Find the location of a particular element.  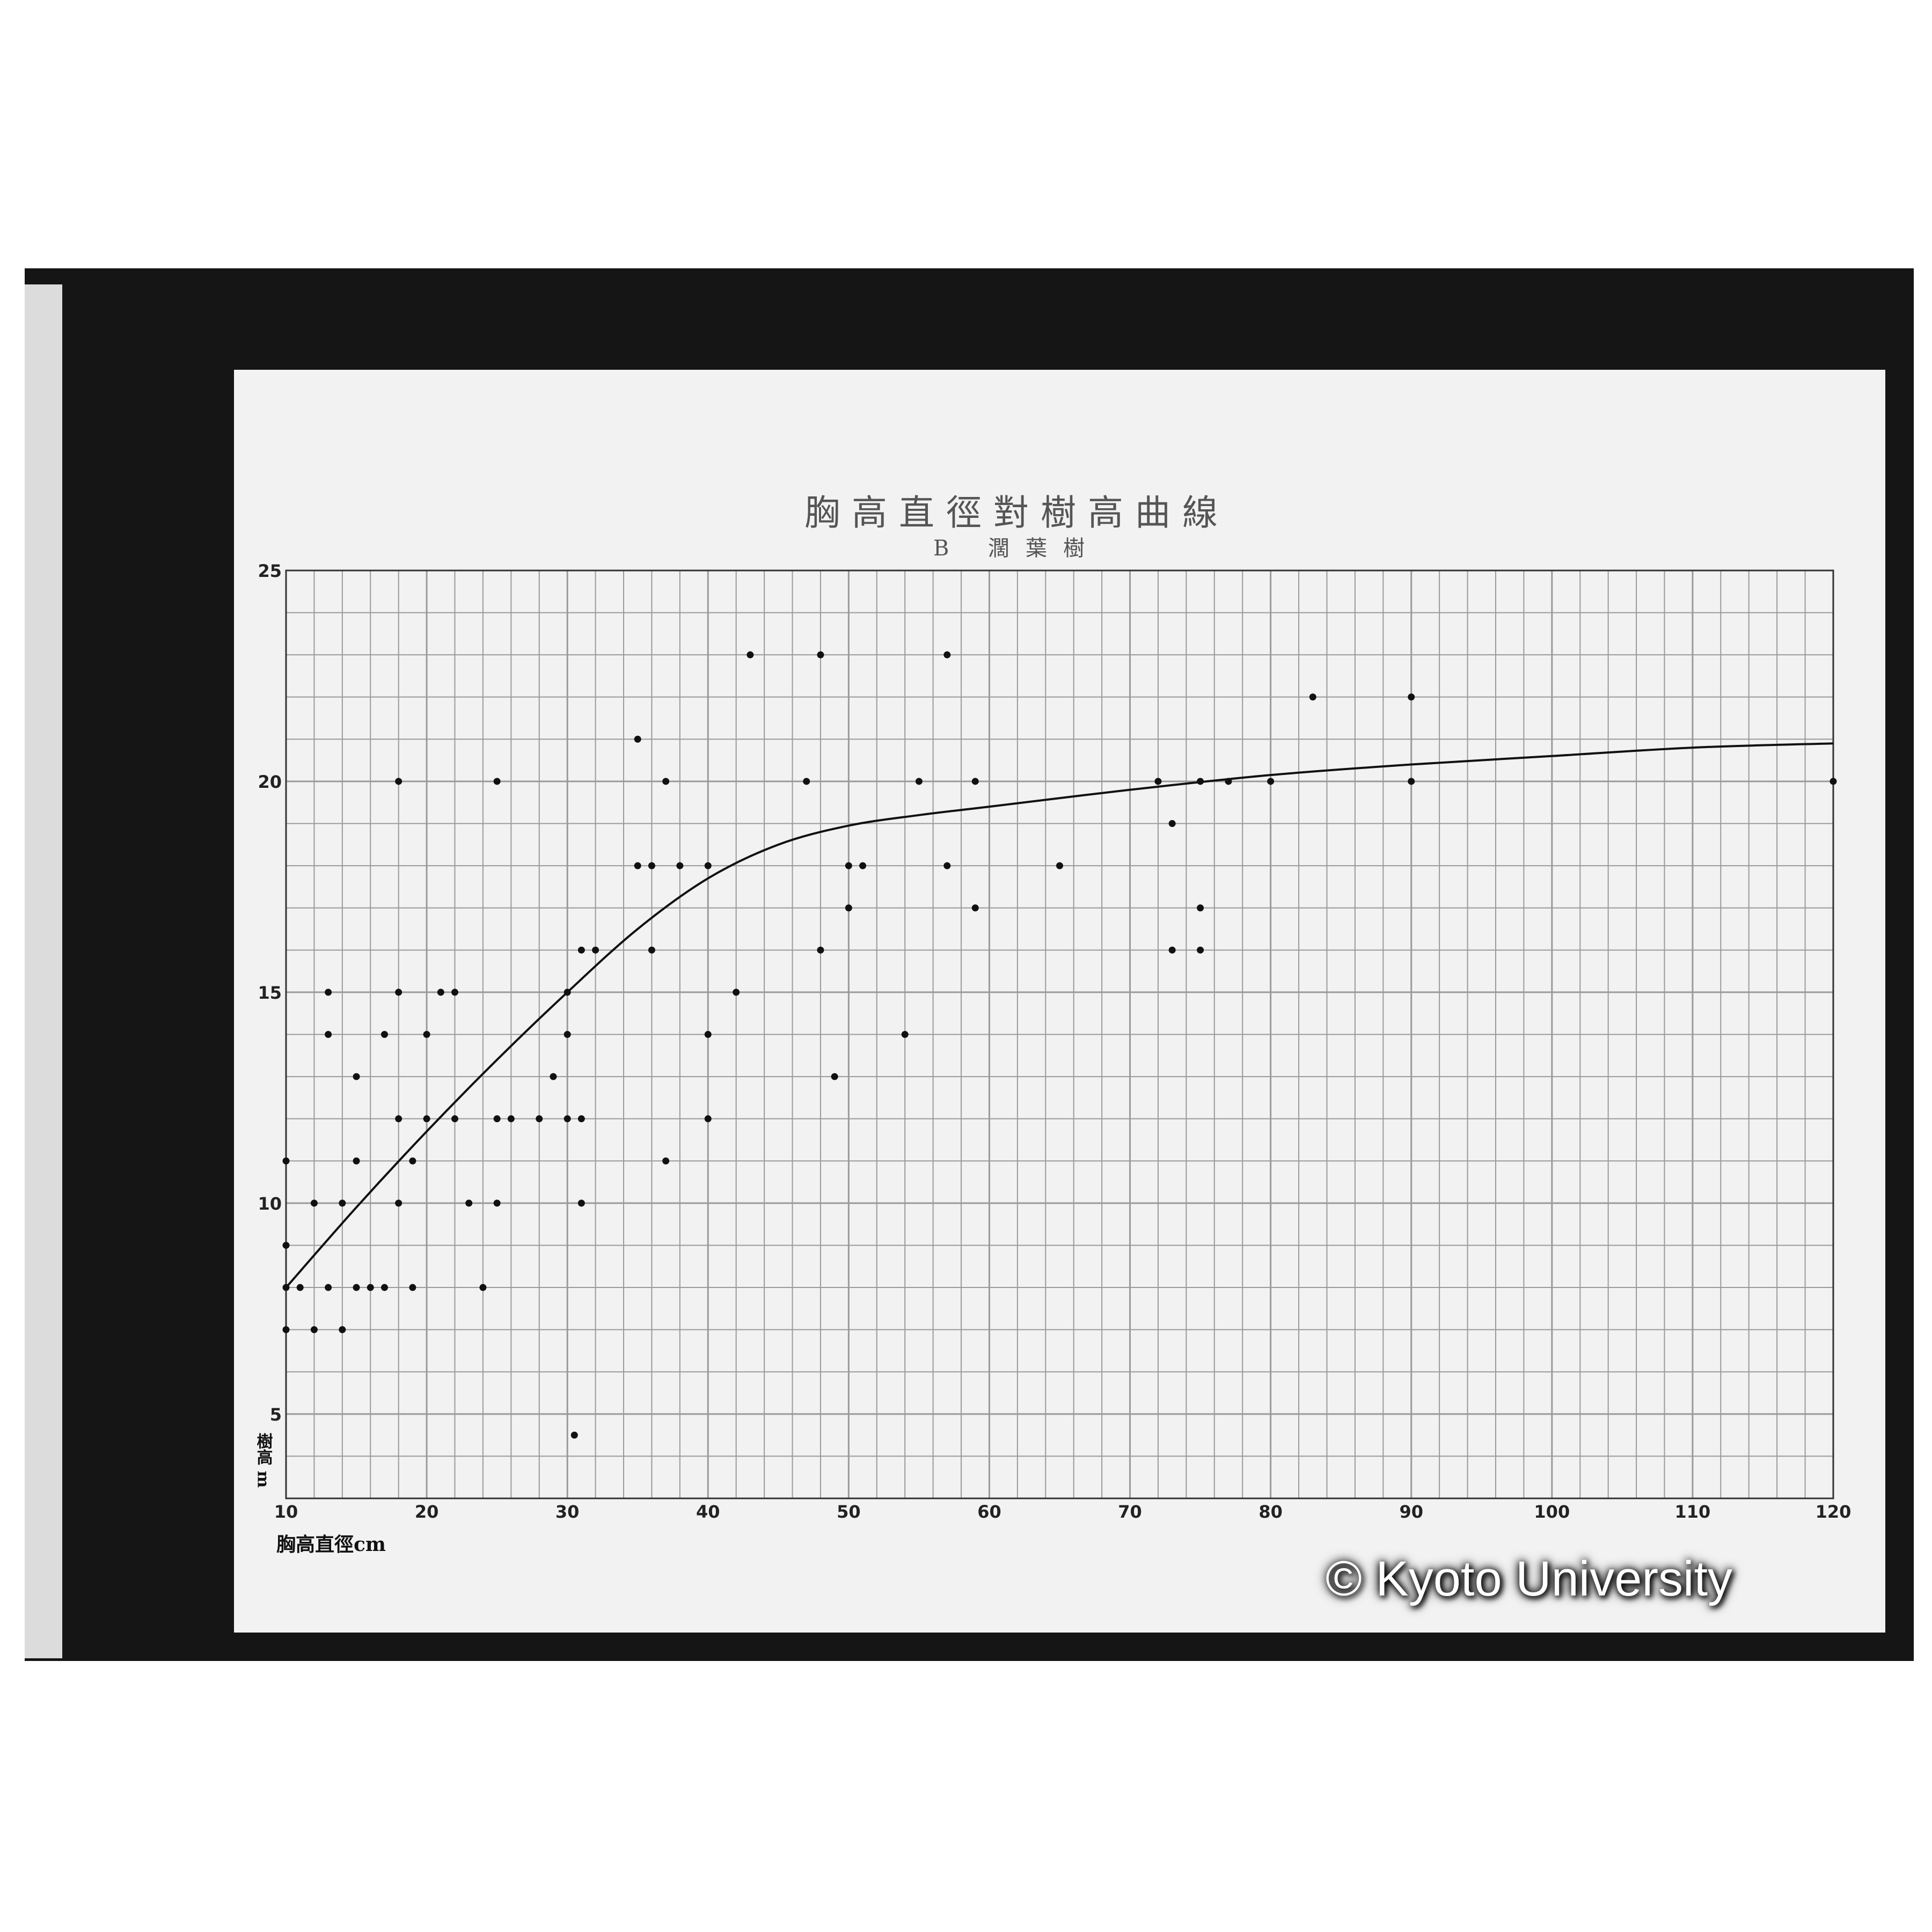

x-tick-label: 120 is located at coordinates (1833, 1512).